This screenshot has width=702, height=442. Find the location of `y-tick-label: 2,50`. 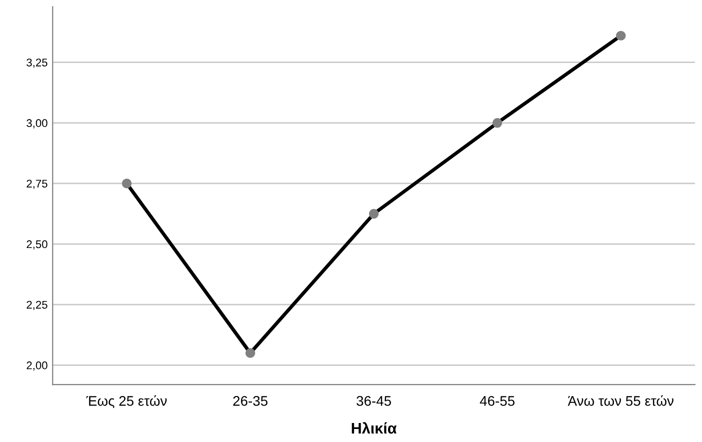

y-tick-label: 2,50 is located at coordinates (37, 245).